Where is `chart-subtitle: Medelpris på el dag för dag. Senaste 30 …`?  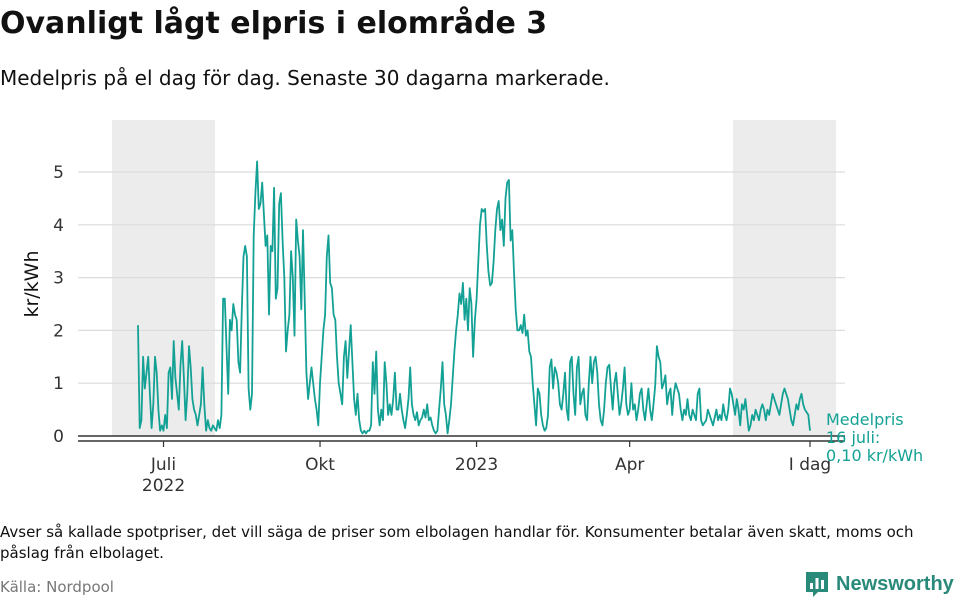 chart-subtitle: Medelpris på el dag för dag. Senaste 30 … is located at coordinates (305, 78).